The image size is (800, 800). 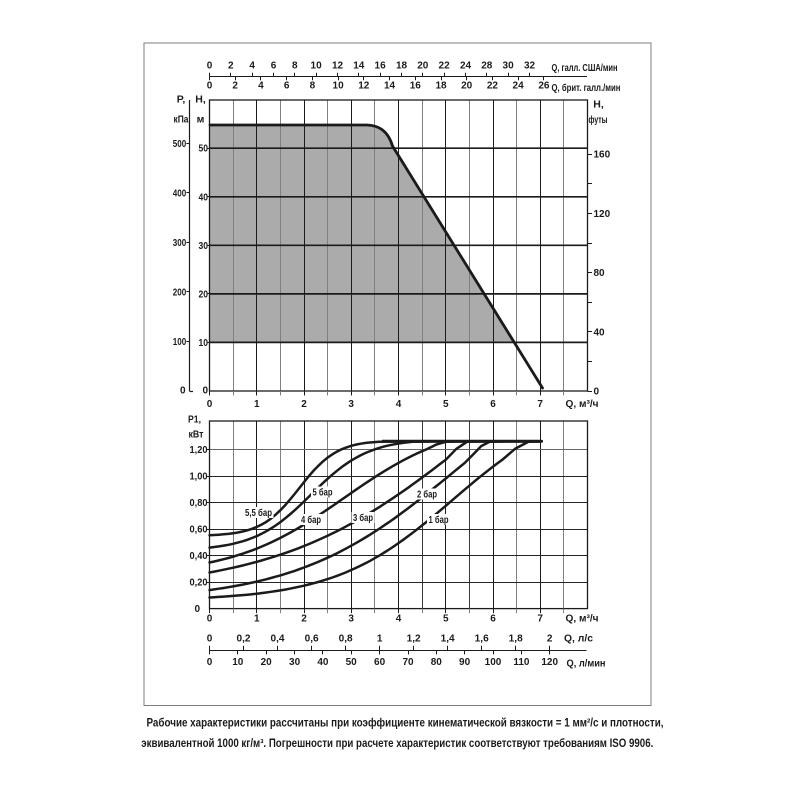 What do you see at coordinates (441, 85) in the screenshot?
I see `svg-text: 18` at bounding box center [441, 85].